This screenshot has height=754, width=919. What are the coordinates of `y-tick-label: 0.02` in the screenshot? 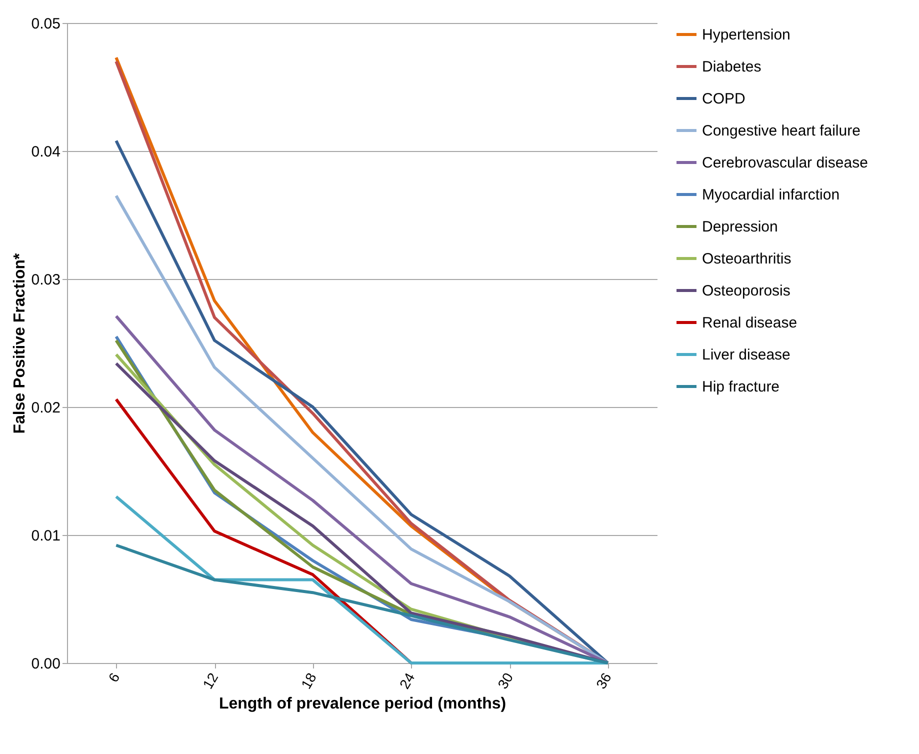 It's located at (45, 408).